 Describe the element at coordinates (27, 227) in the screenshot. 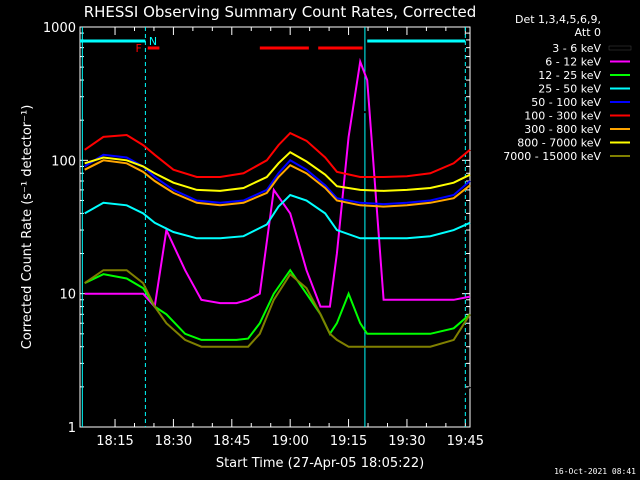

I see `y-axis-label: Corrected Count Rate (s⁻¹ detector⁻¹)` at that location.